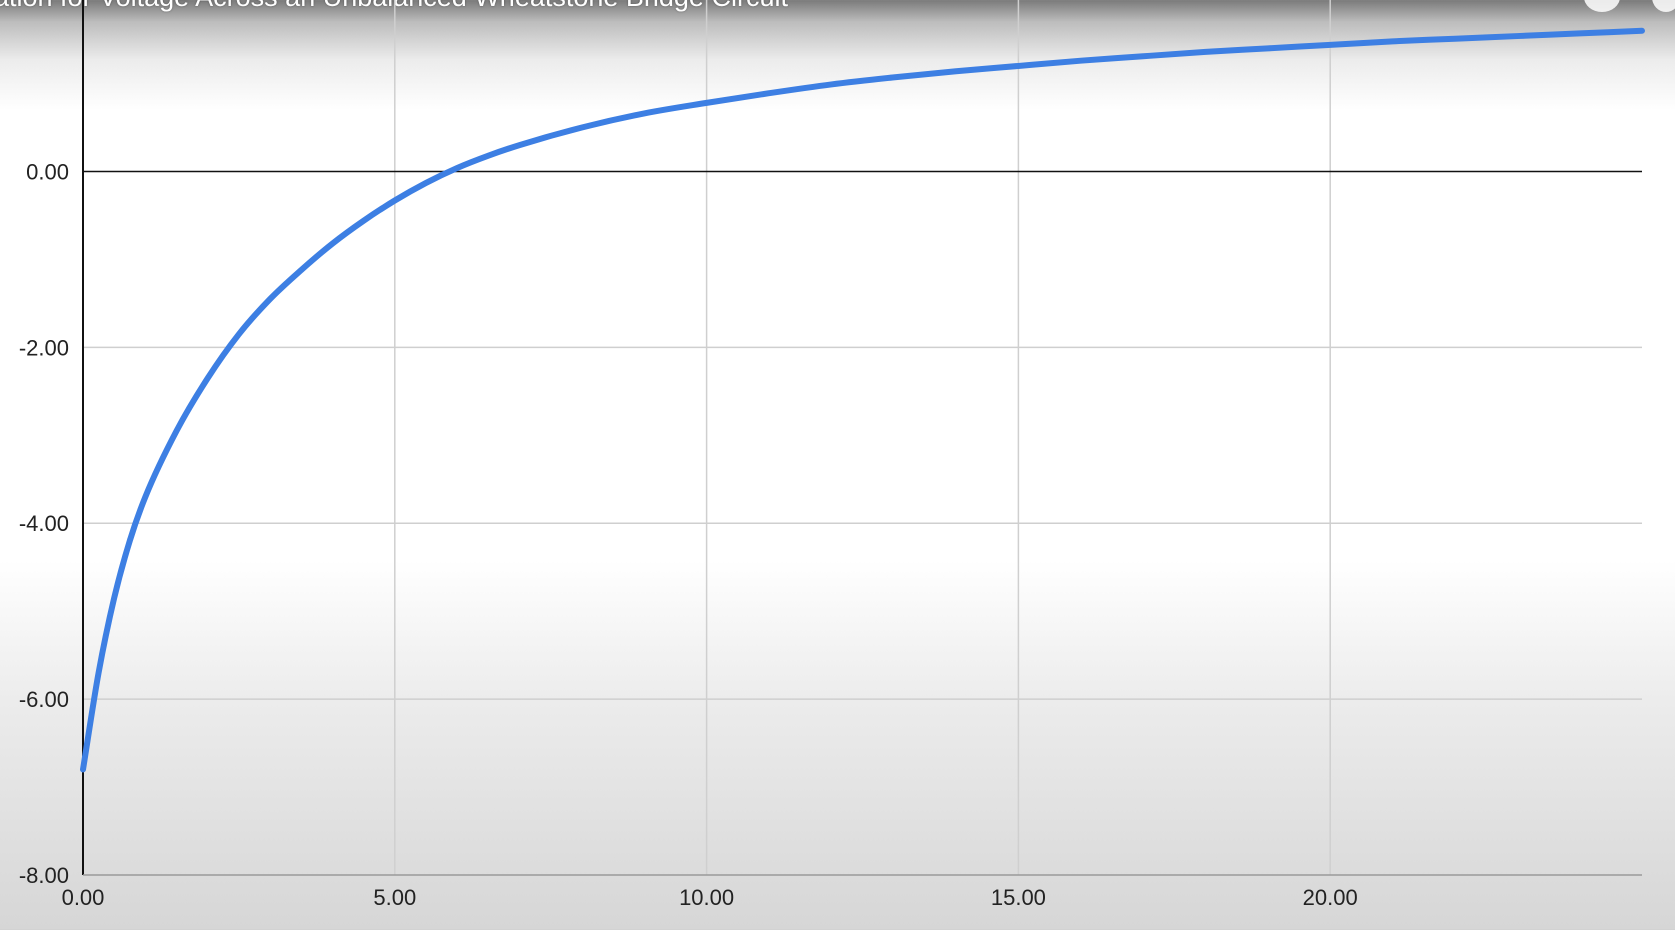 The image size is (1675, 930). I want to click on x-tick-label: 5.00, so click(394, 897).